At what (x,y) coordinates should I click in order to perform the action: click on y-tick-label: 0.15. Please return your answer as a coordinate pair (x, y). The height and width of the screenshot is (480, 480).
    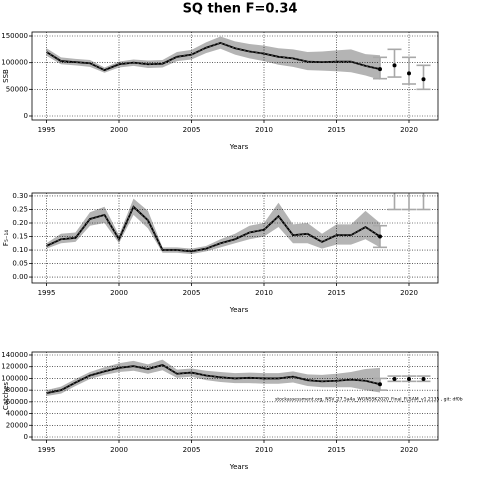
    Looking at the image, I should click on (20, 237).